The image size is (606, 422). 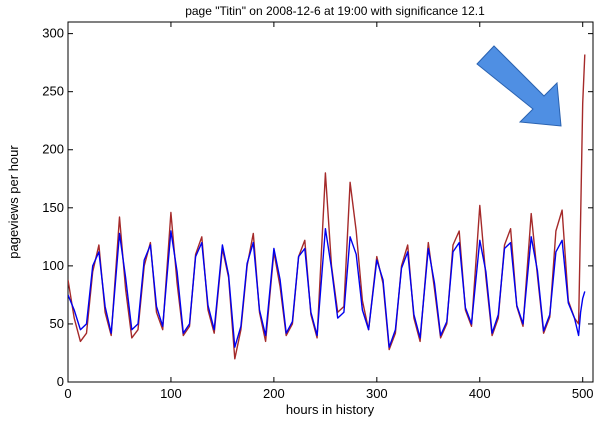 What do you see at coordinates (53, 91) in the screenshot?
I see `y-tick-label: 250` at bounding box center [53, 91].